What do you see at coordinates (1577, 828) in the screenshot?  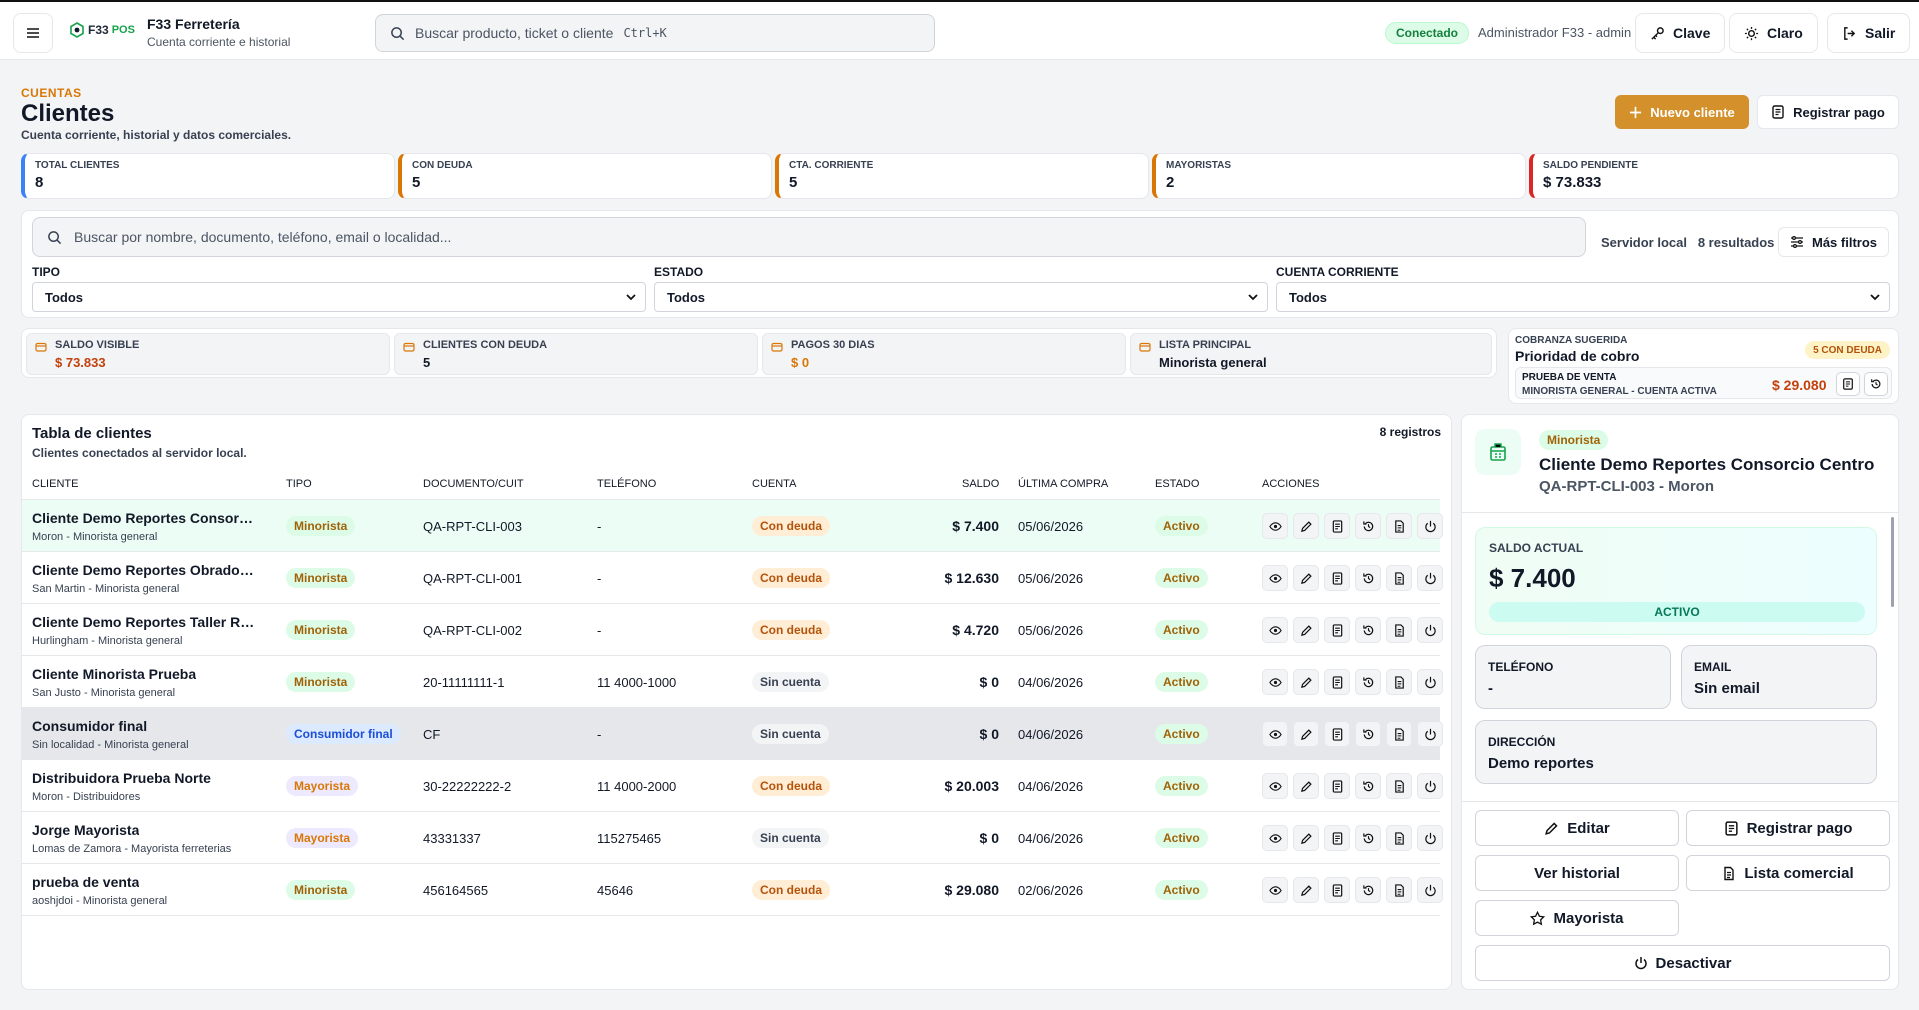 I see `edit-client-button: Editar` at bounding box center [1577, 828].